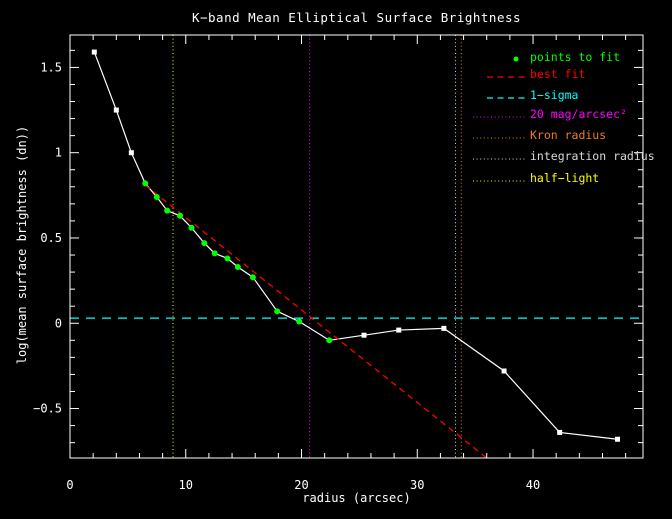  What do you see at coordinates (186, 485) in the screenshot?
I see `x-tick-label: 10` at bounding box center [186, 485].